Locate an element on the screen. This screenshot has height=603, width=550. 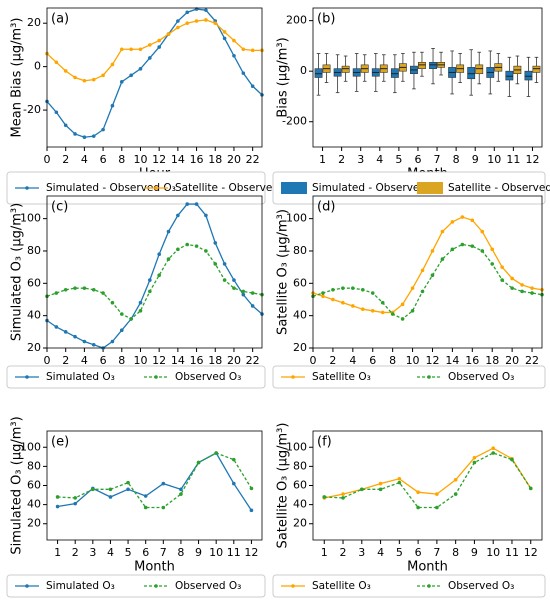
legend-label: Simulated O₃ is located at coordinates (80, 377).